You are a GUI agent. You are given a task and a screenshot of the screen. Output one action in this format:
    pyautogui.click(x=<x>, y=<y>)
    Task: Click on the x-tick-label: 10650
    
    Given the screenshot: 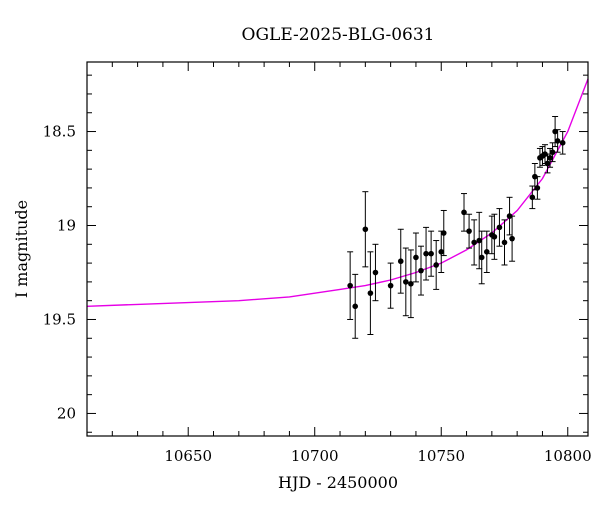 What is the action you would take?
    pyautogui.click(x=188, y=456)
    